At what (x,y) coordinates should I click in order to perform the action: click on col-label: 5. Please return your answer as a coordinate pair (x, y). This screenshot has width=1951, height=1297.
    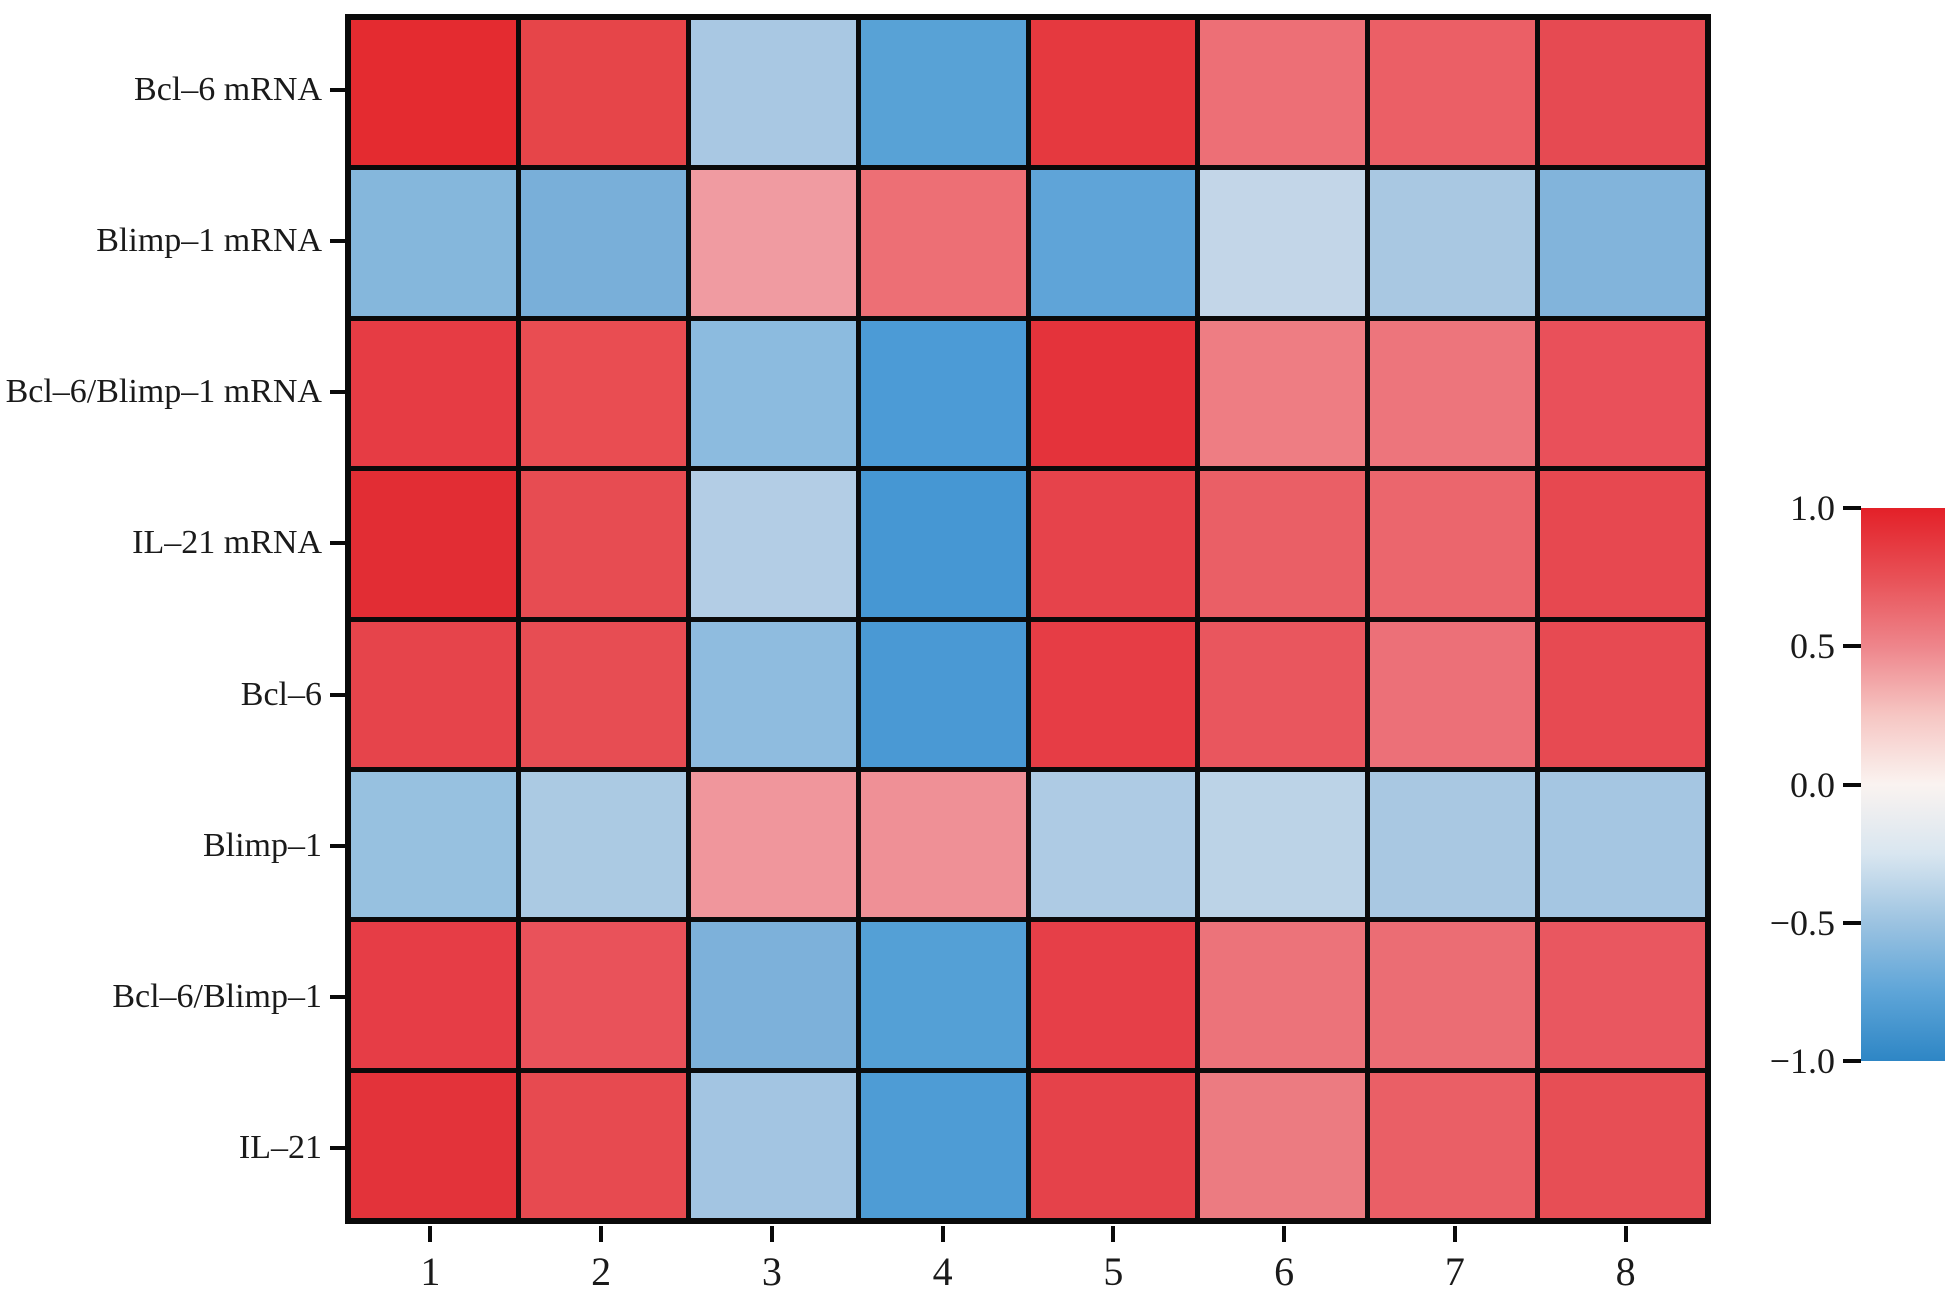
    Looking at the image, I should click on (1113, 1271).